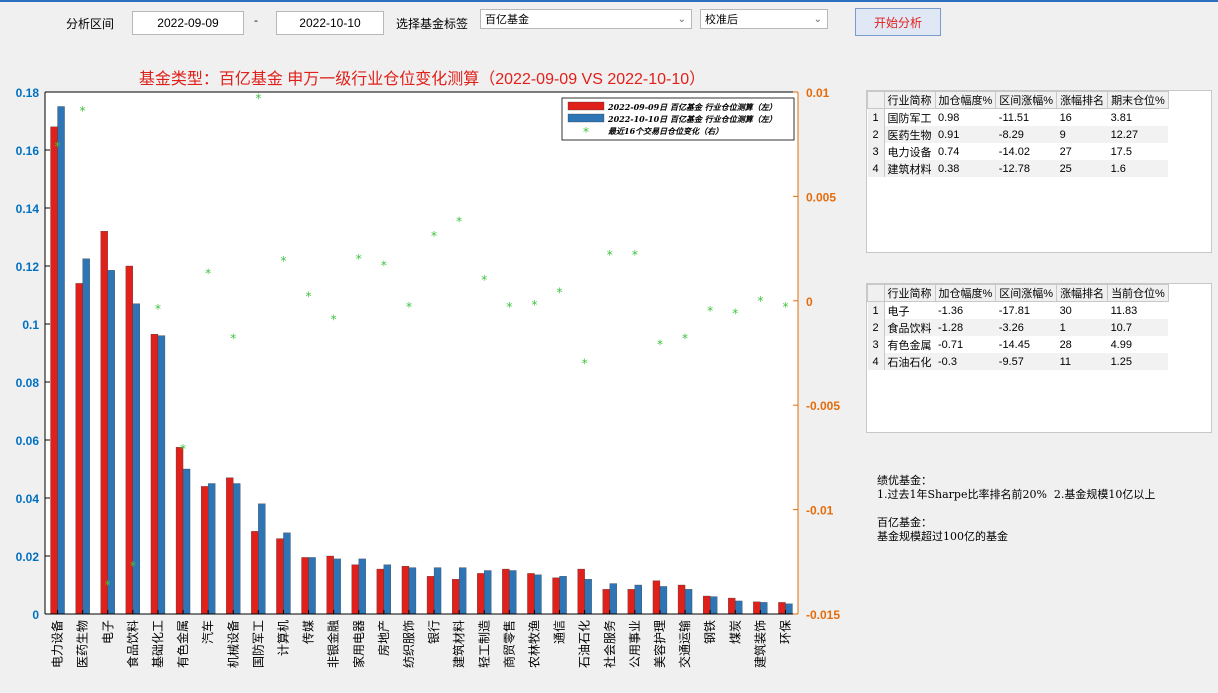  Describe the element at coordinates (909, 327) in the screenshot. I see `table-cell: 食品饮料` at that location.